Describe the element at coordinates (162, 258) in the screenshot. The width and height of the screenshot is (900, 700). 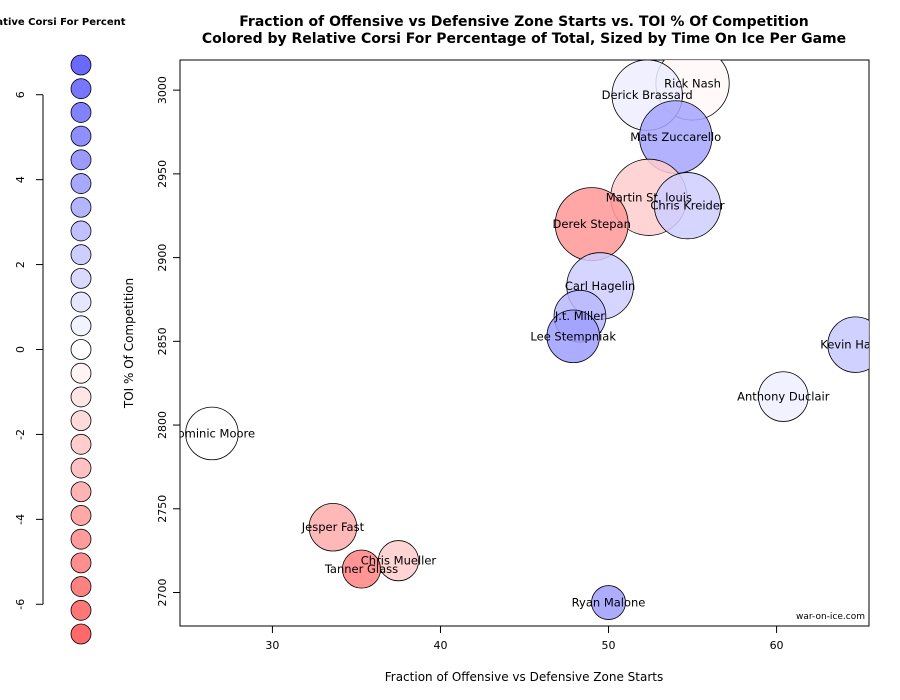
I see `y-tick-label: 2900` at that location.